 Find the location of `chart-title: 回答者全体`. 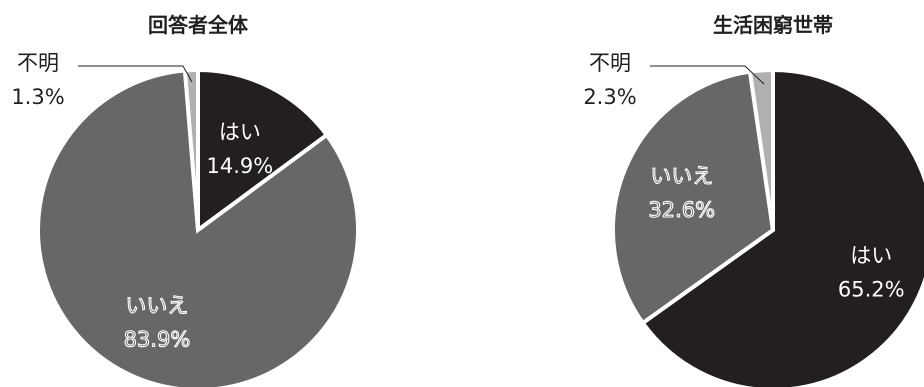

chart-title: 回答者全体 is located at coordinates (198, 25).